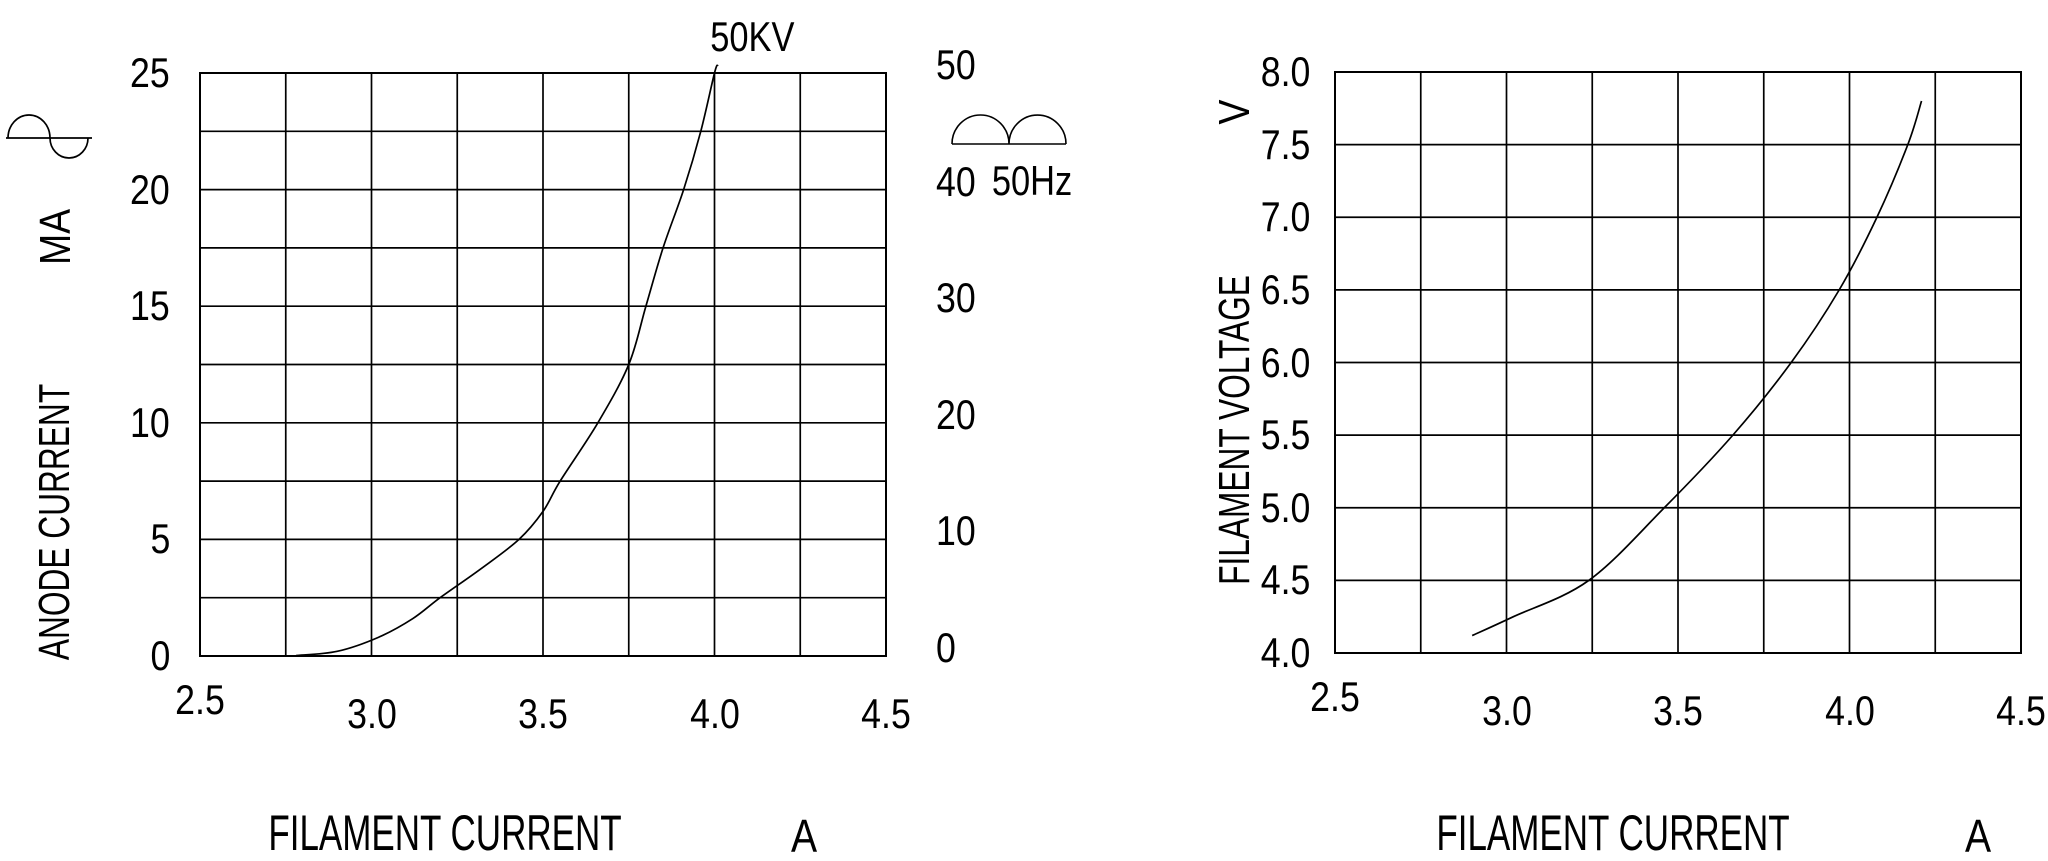 The image size is (2048, 861). Describe the element at coordinates (1697, 368) in the screenshot. I see `filament-voltage-curve` at that location.